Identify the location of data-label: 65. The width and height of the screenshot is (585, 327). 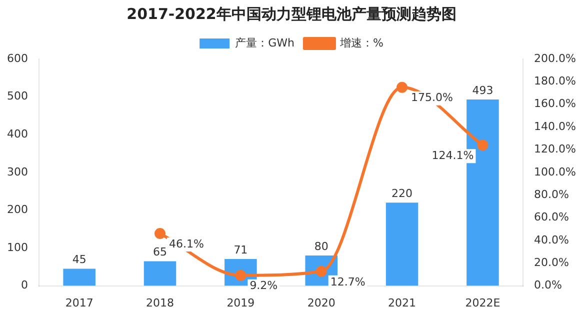
(160, 252).